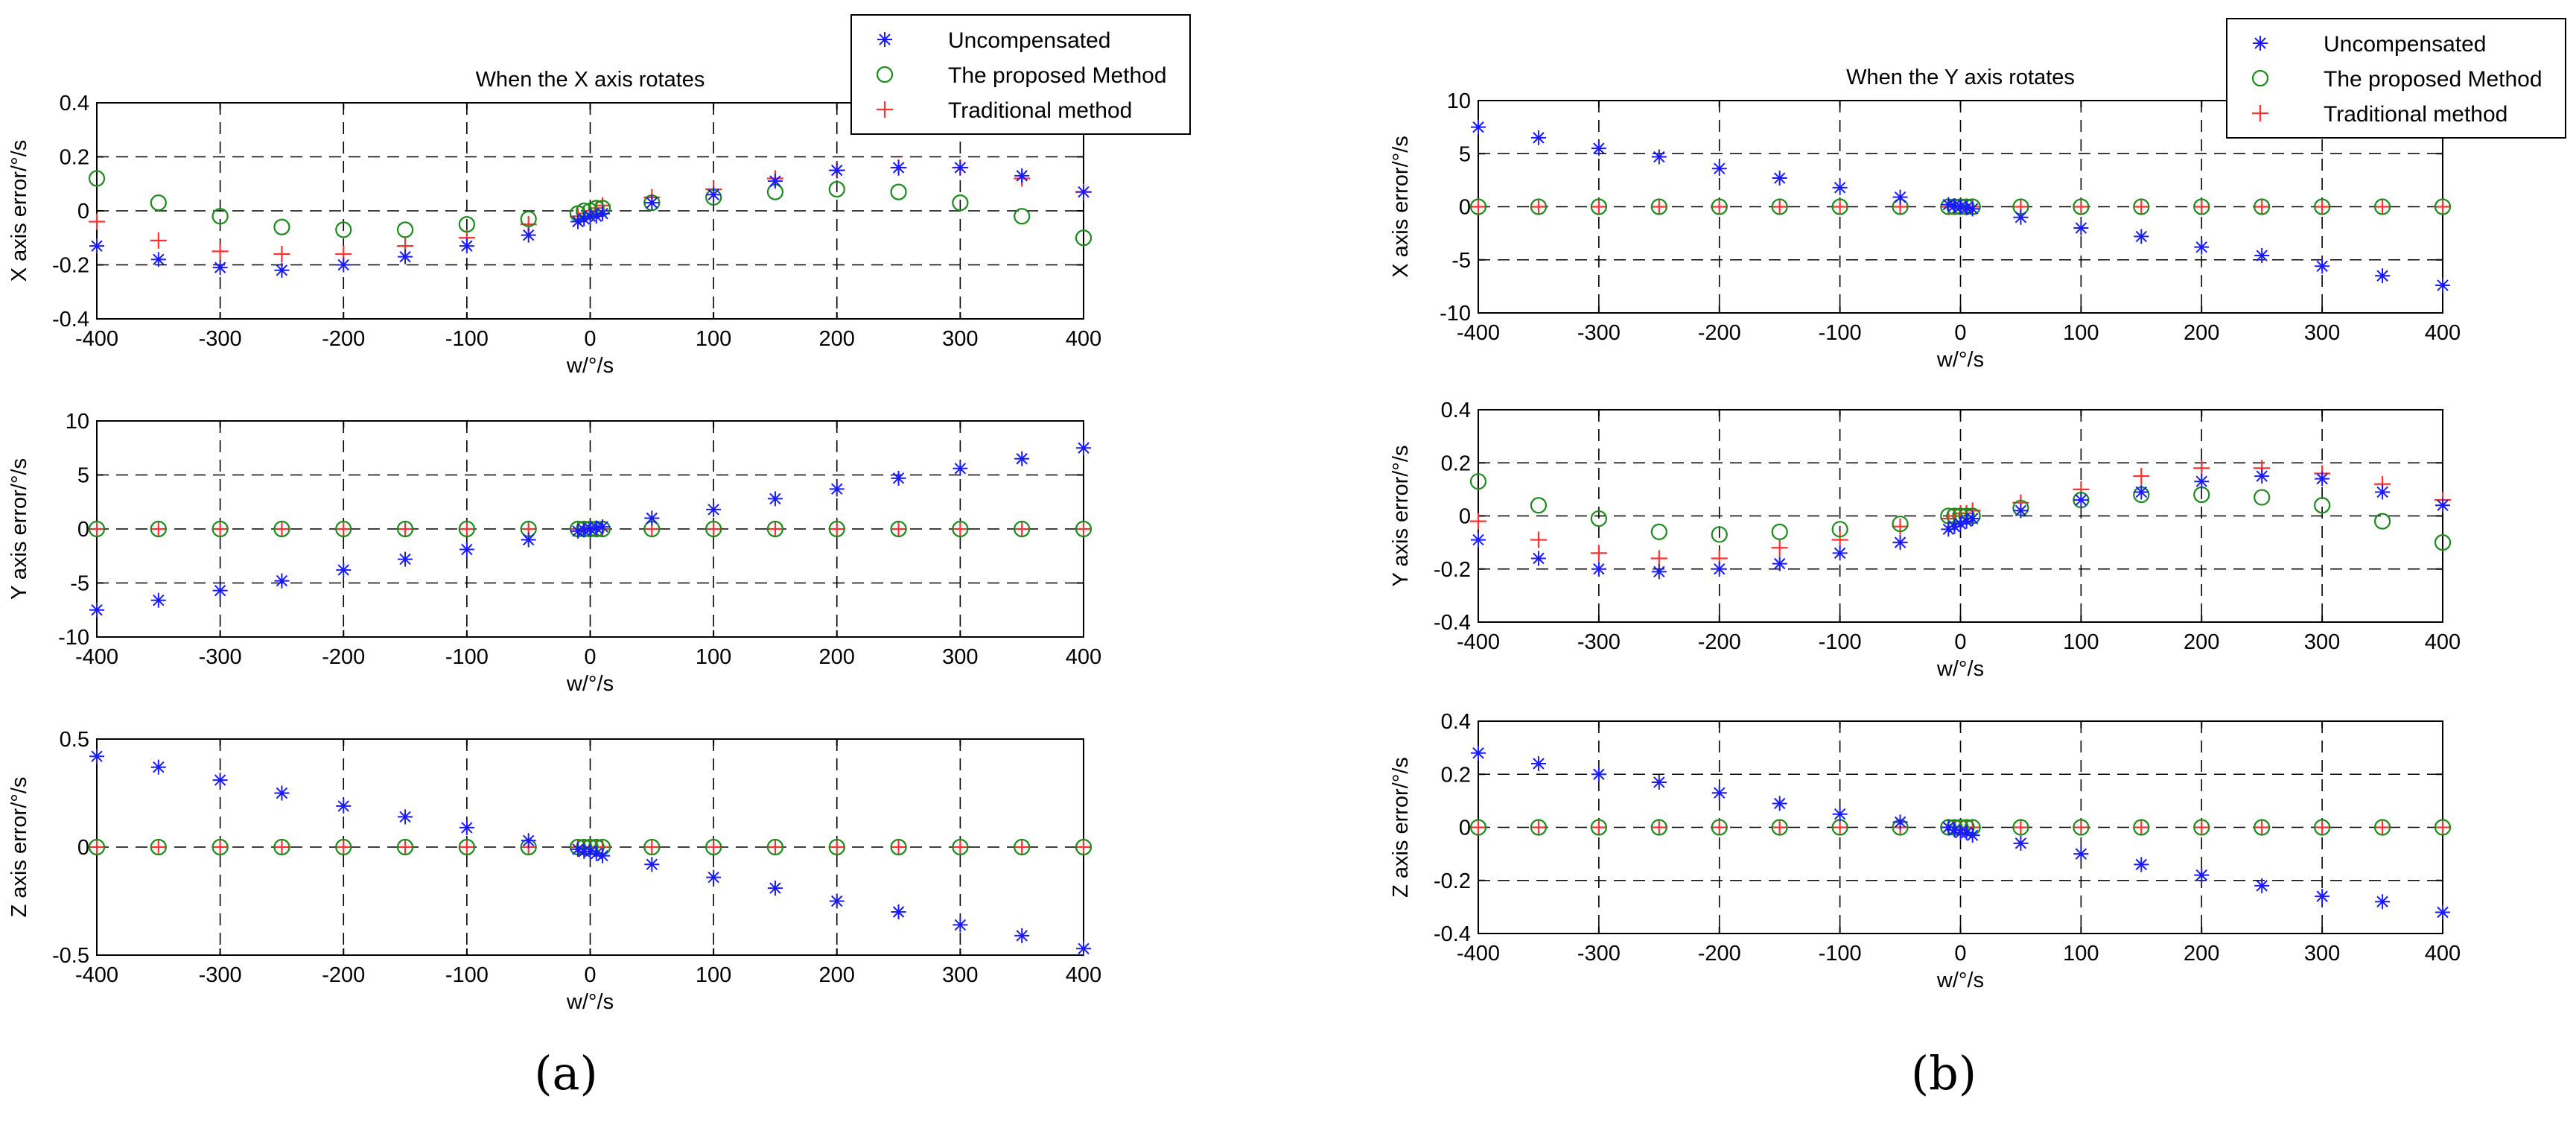  I want to click on legend-marker-plus, so click(2260, 113).